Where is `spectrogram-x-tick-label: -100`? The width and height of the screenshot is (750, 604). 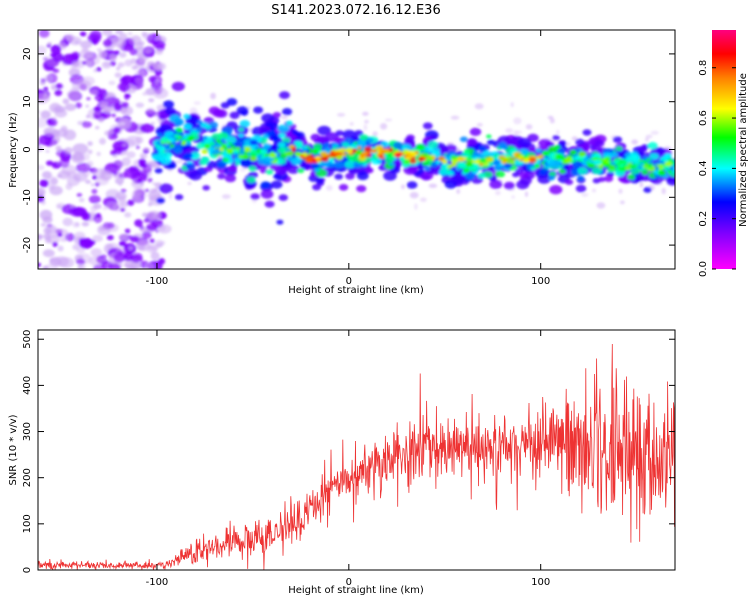
spectrogram-x-tick-label: -100 is located at coordinates (157, 281).